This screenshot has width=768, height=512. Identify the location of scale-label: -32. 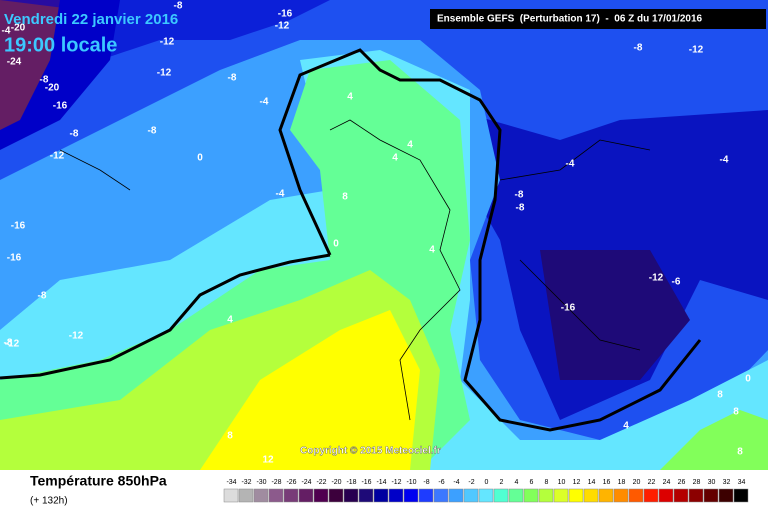
(246, 482).